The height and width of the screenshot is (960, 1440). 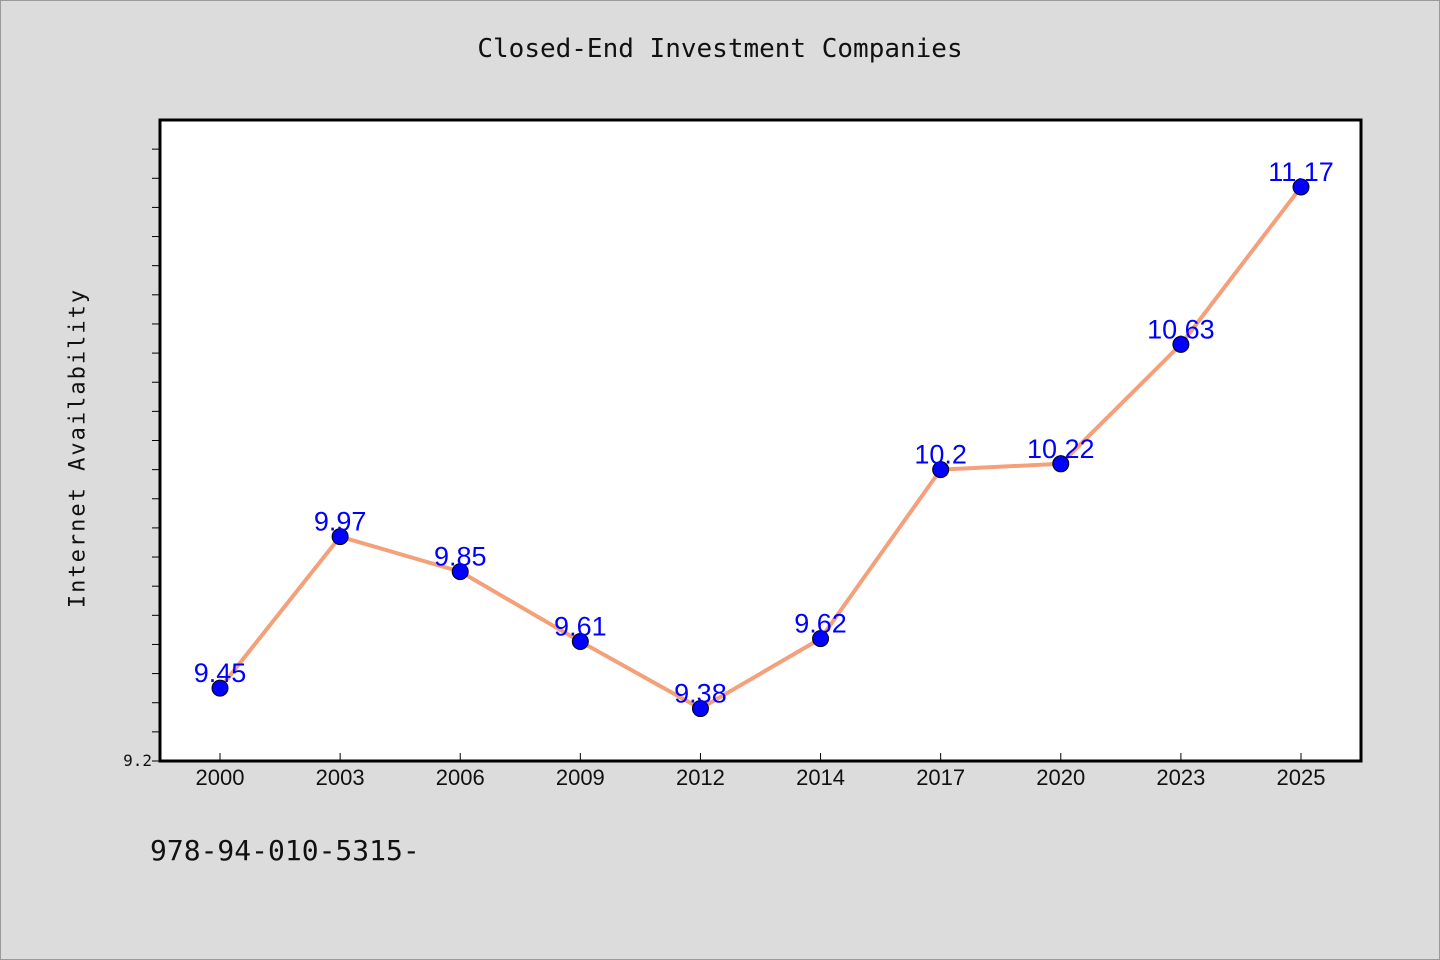 What do you see at coordinates (720, 49) in the screenshot?
I see `chart-title: Closed-End Investment Companies` at bounding box center [720, 49].